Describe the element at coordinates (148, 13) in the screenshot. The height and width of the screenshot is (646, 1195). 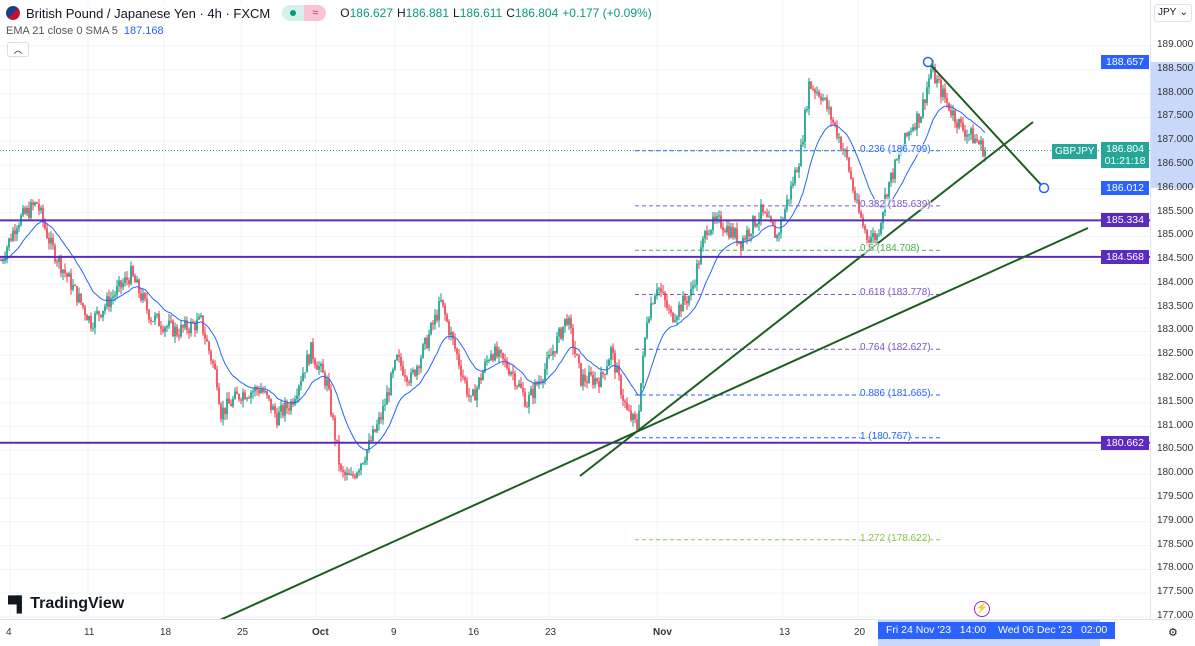
I see `symbol-title: British Pound / Japanese Yen · 4h · FXCM` at that location.